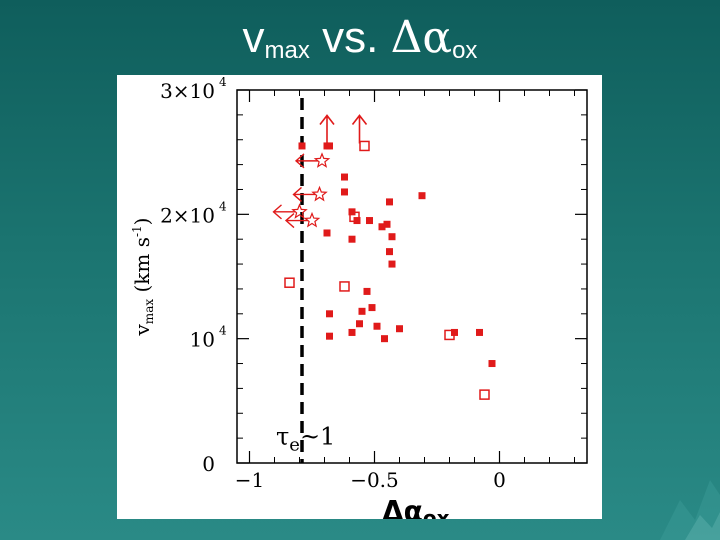 This screenshot has height=540, width=720. What do you see at coordinates (282, 436) in the screenshot?
I see `tau-symbol: τ` at bounding box center [282, 436].